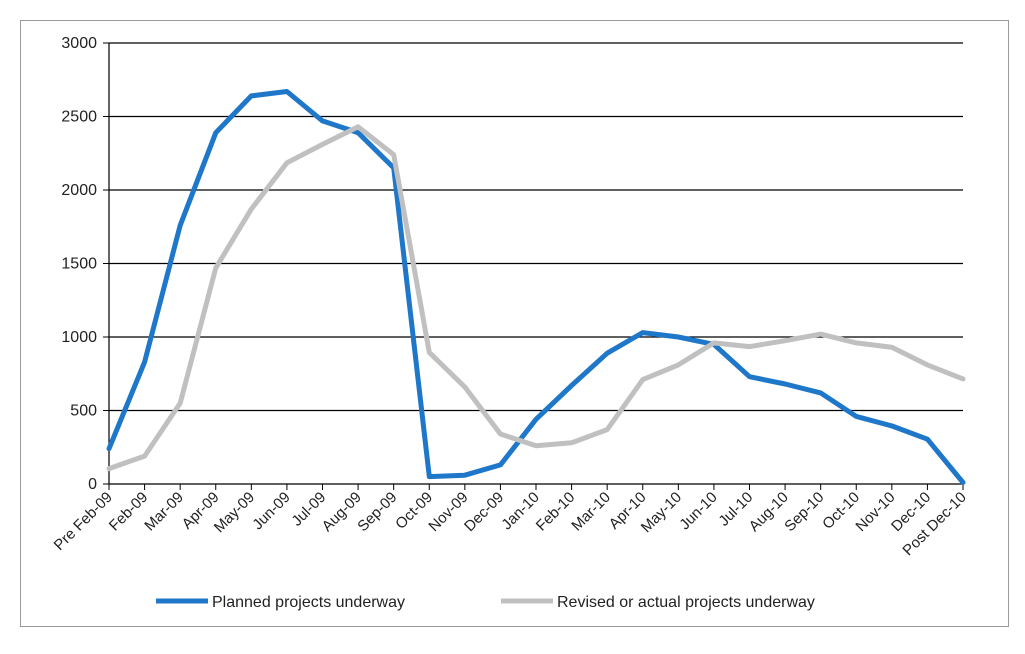  Describe the element at coordinates (79, 337) in the screenshot. I see `y-tick-label: 1000` at that location.